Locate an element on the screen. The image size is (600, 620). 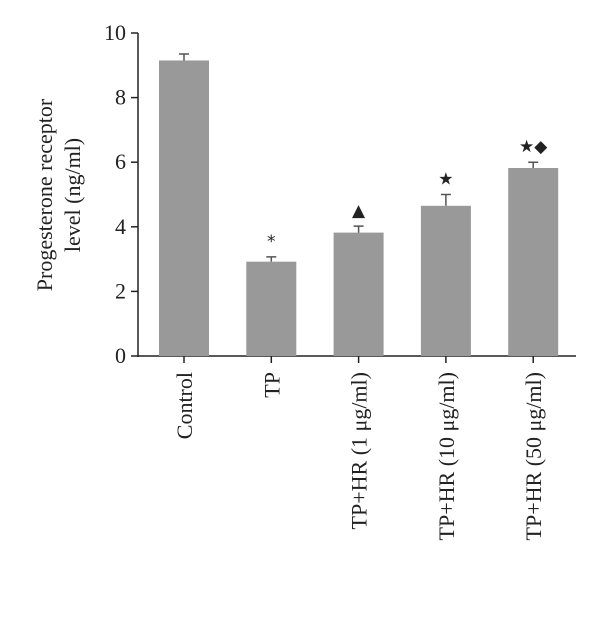
annotation: ▲ is located at coordinates (359, 211).